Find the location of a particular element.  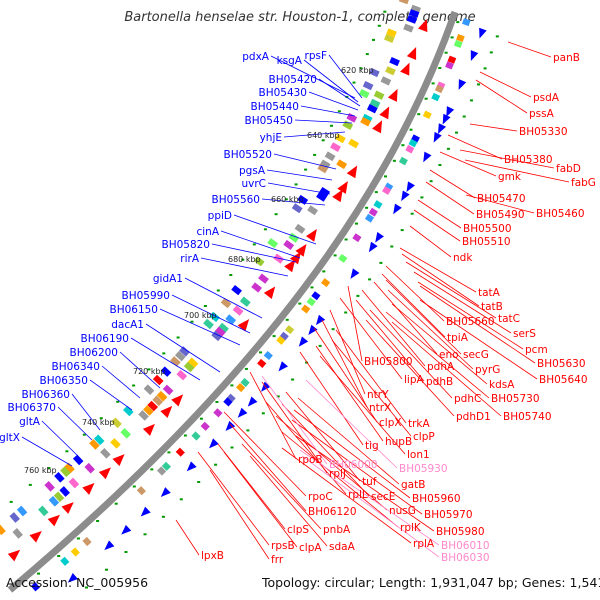

gene-label: BH06370 is located at coordinates (31, 408).